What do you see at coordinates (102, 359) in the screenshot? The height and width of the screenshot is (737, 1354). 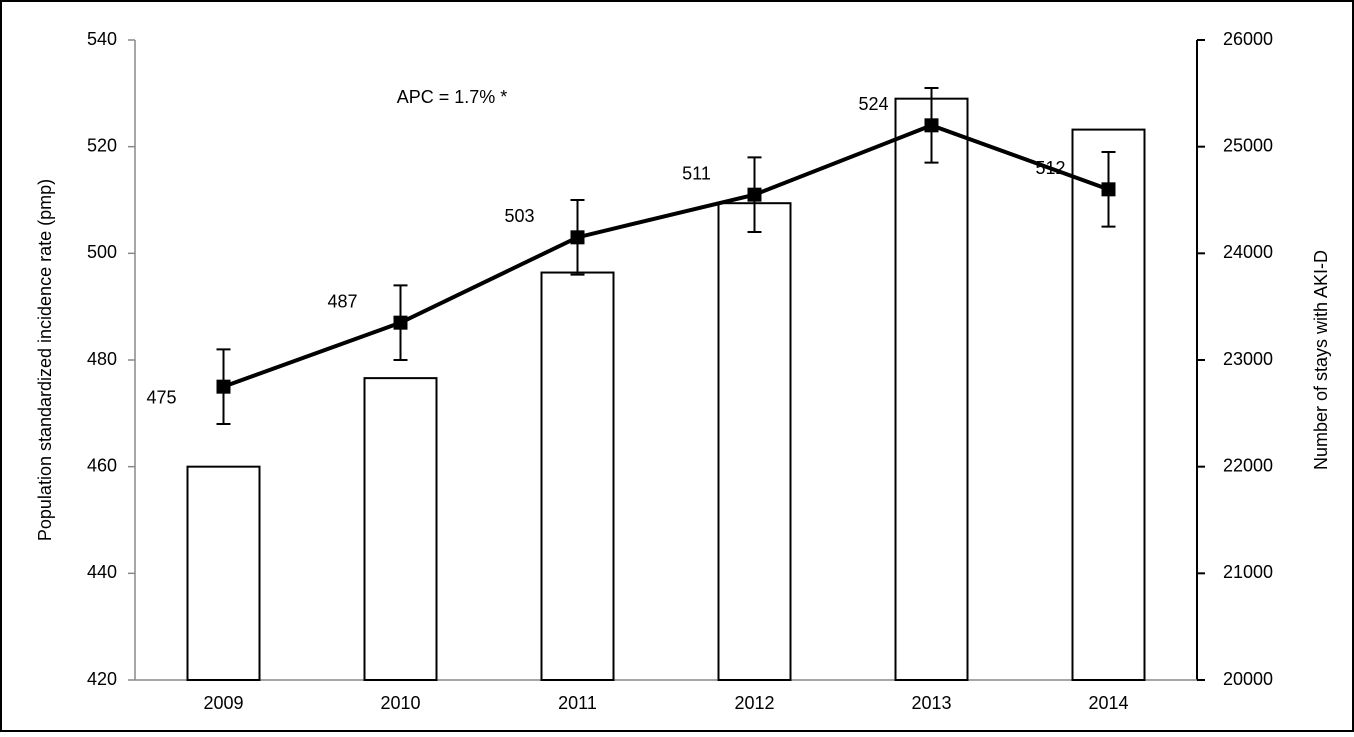 I see `y-tick-label: 480` at bounding box center [102, 359].